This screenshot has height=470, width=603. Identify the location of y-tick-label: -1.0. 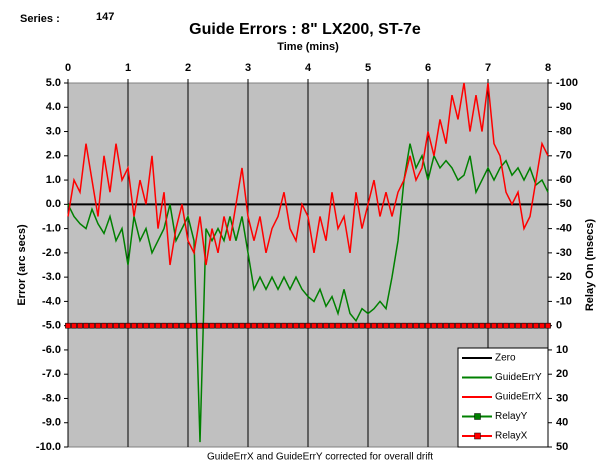
(51, 229).